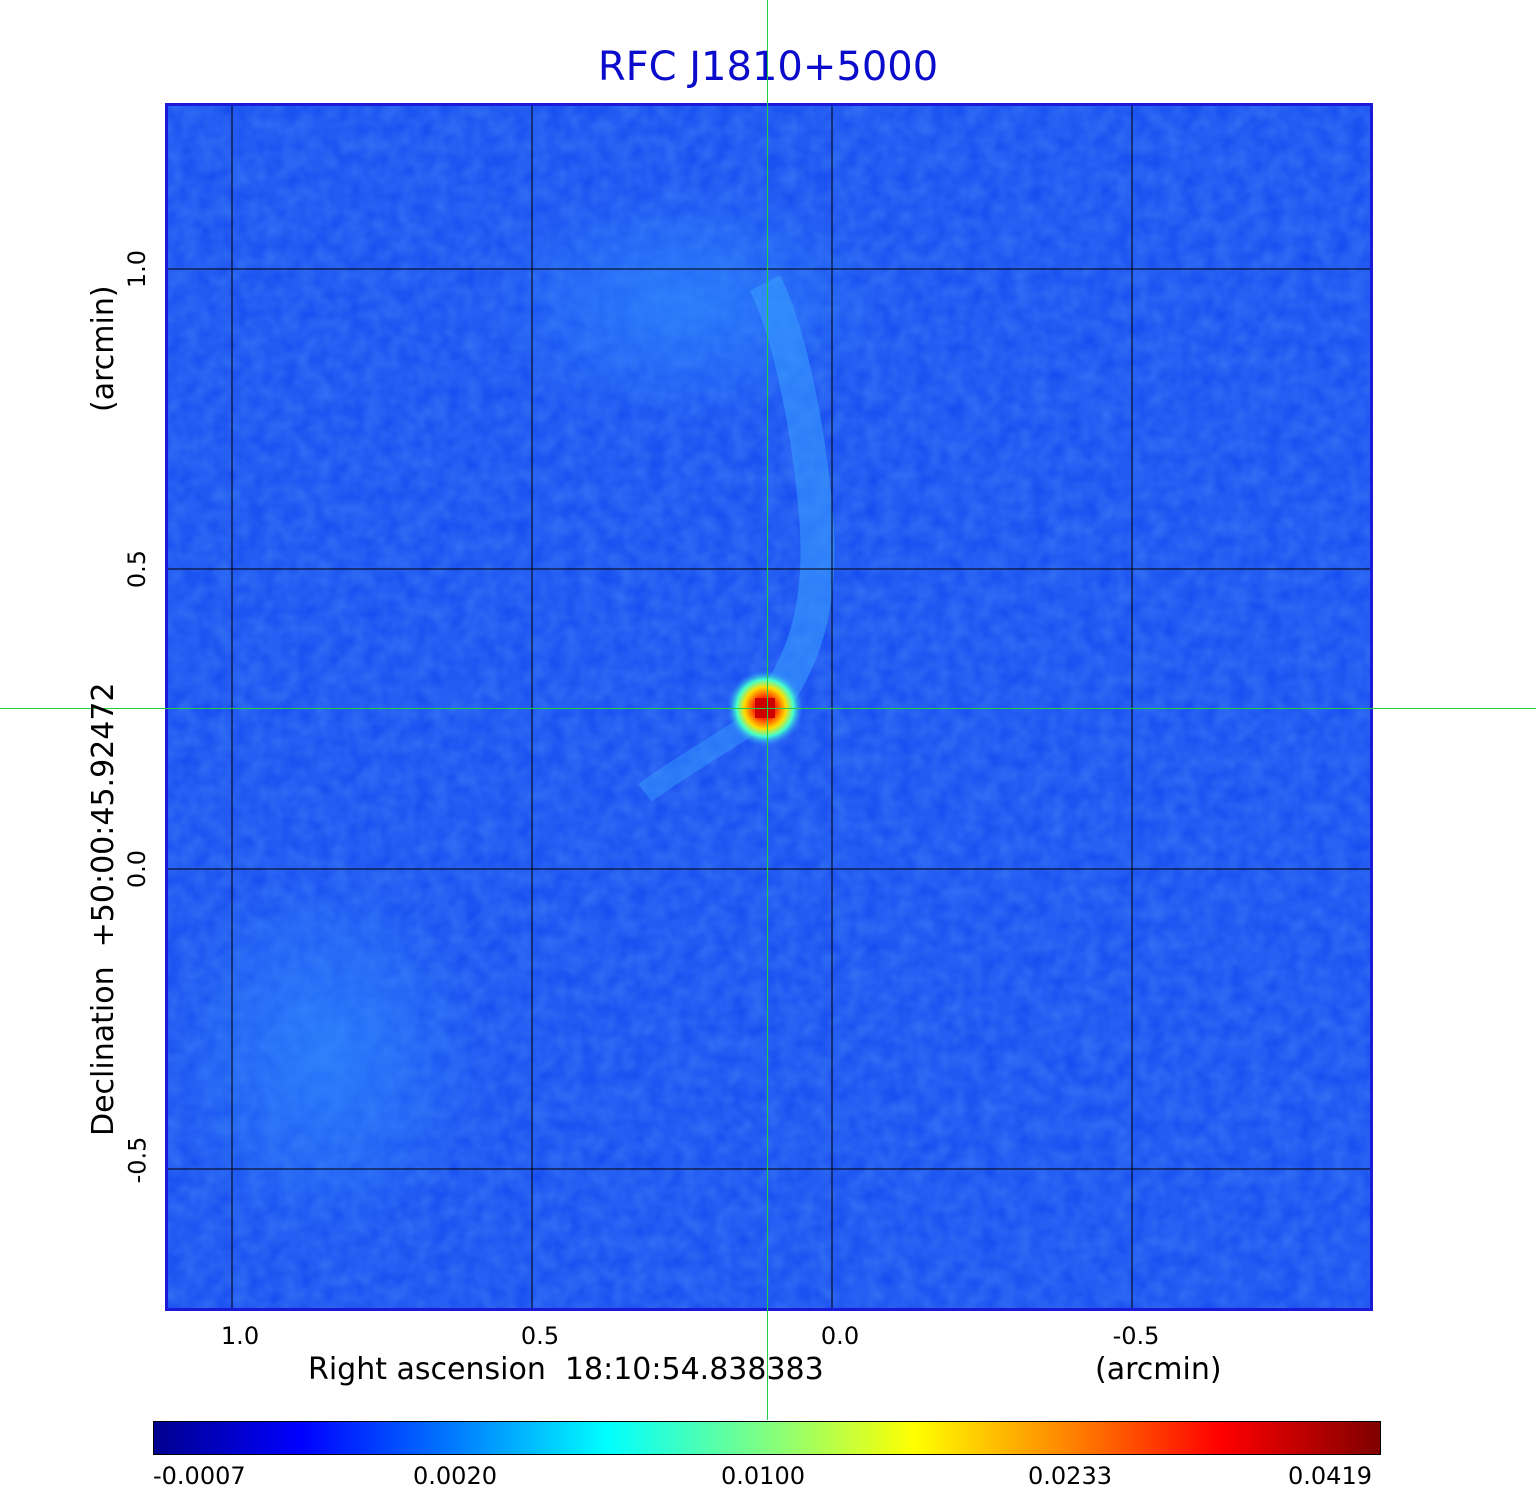 The width and height of the screenshot is (1536, 1511). What do you see at coordinates (1158, 1369) in the screenshot?
I see `x-axis-unit: (arcmin)` at bounding box center [1158, 1369].